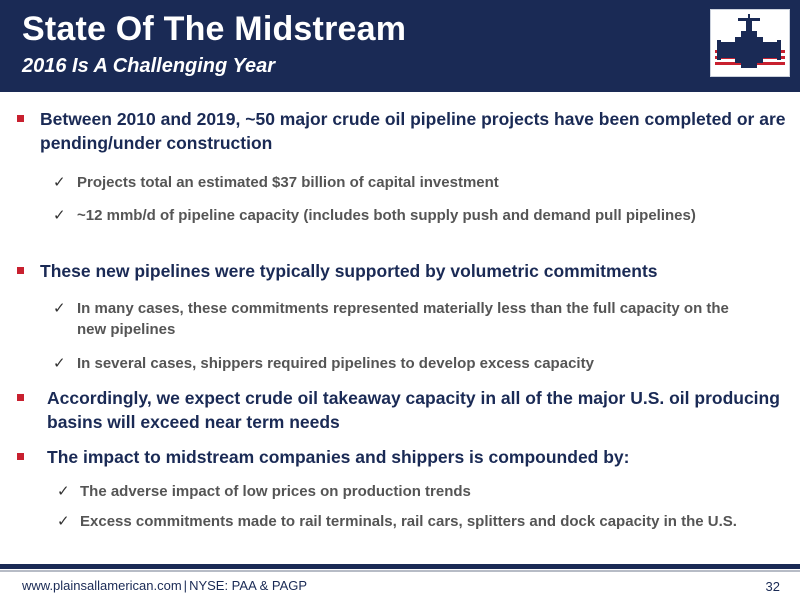 This screenshot has height=600, width=800. Describe the element at coordinates (400, 571) in the screenshot. I see `footer-divider-thin` at that location.